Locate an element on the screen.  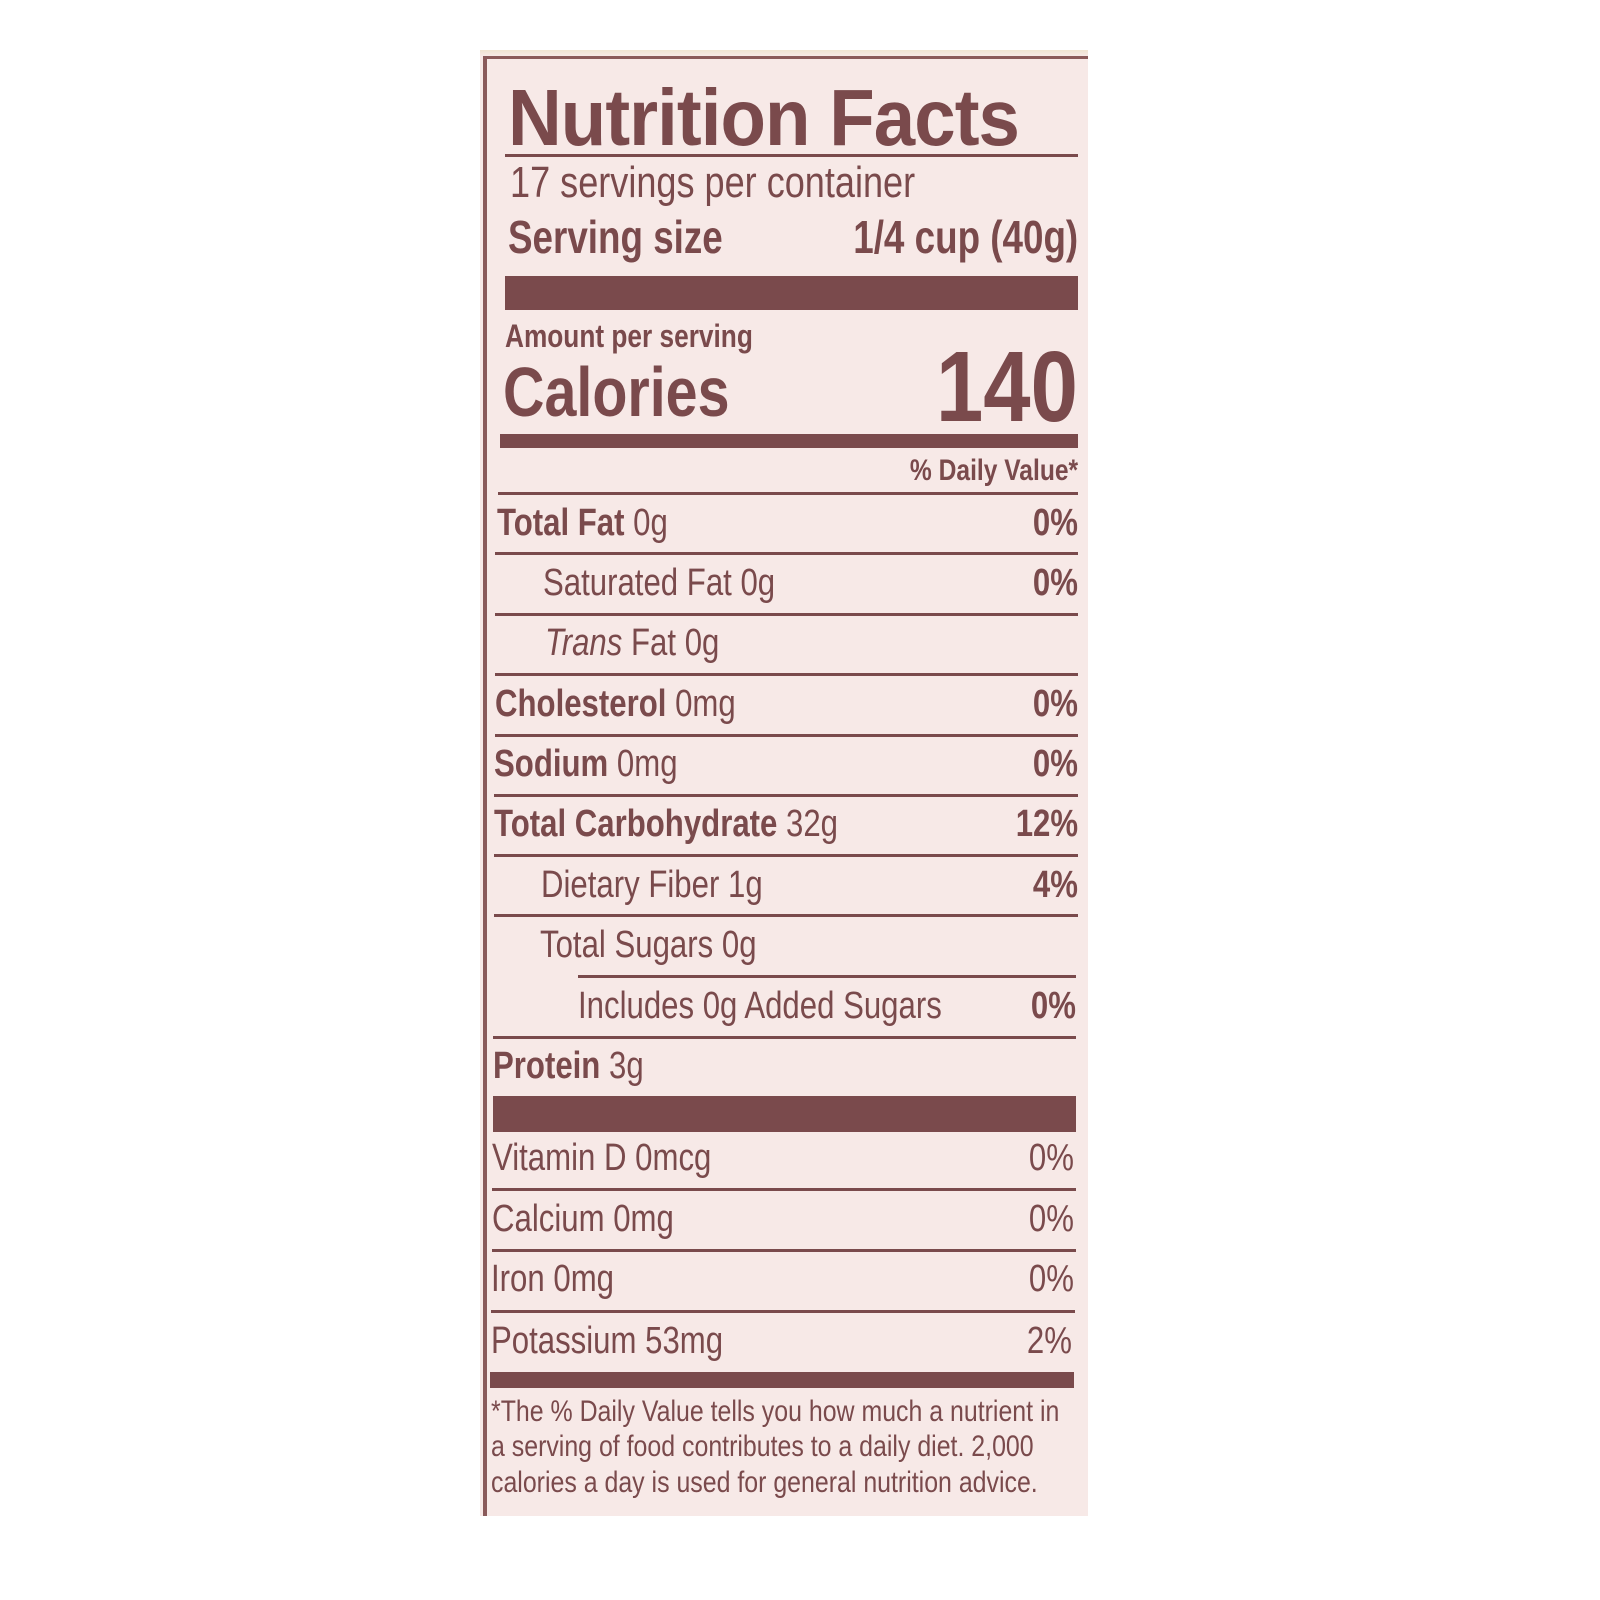
nutrient-dv: 12% is located at coordinates (1046, 824).